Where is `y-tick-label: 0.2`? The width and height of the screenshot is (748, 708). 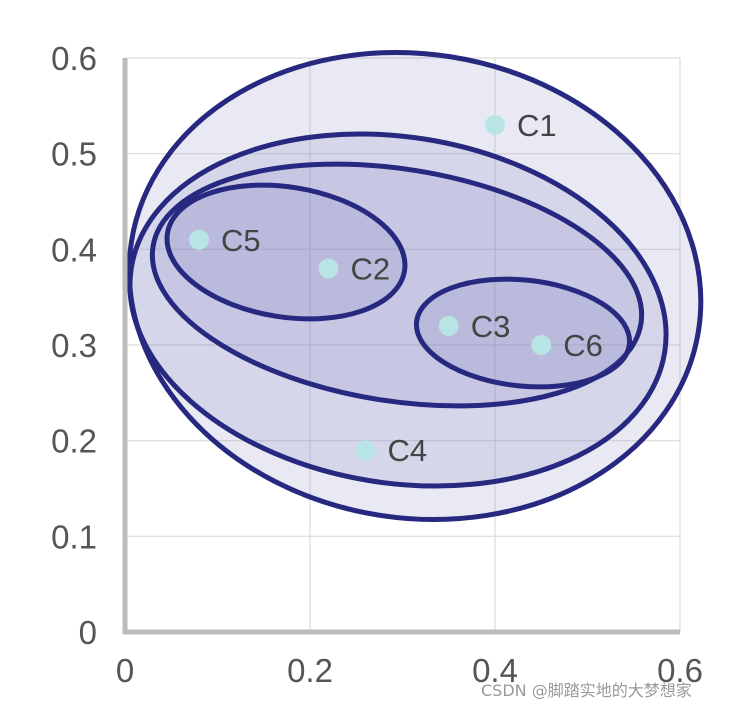 y-tick-label: 0.2 is located at coordinates (74, 441).